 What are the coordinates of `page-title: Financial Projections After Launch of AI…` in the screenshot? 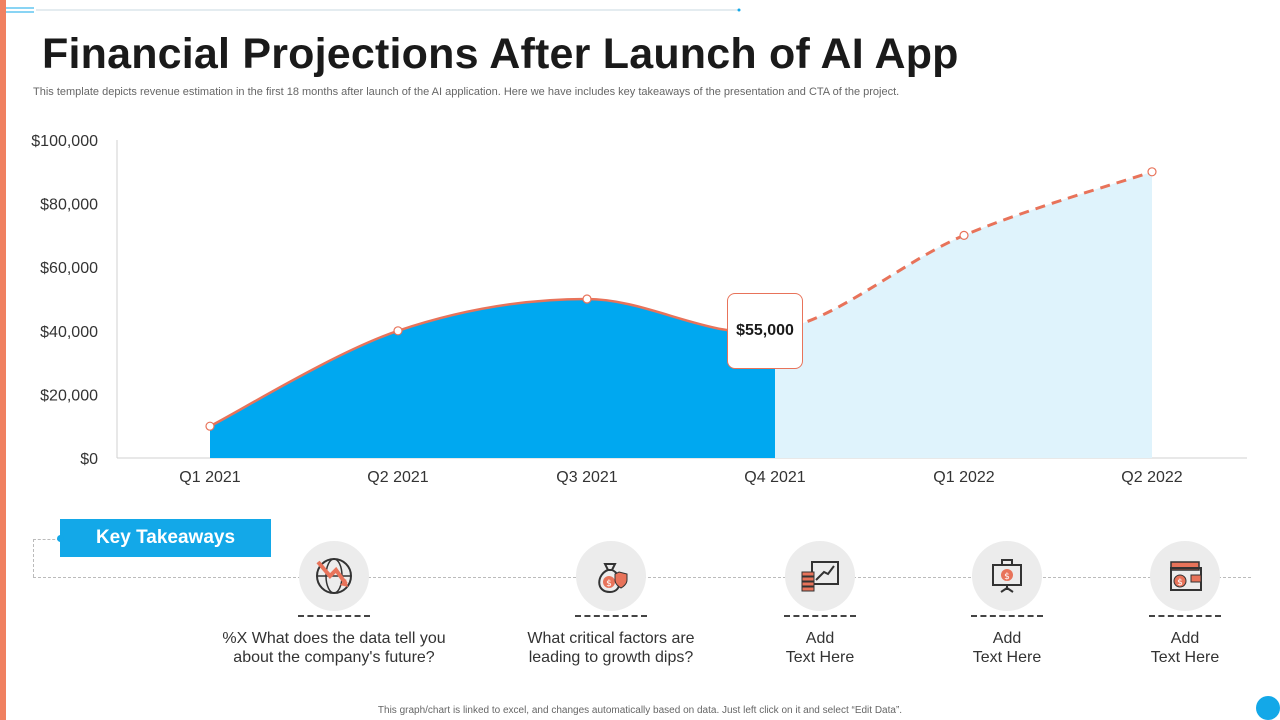 It's located at (500, 54).